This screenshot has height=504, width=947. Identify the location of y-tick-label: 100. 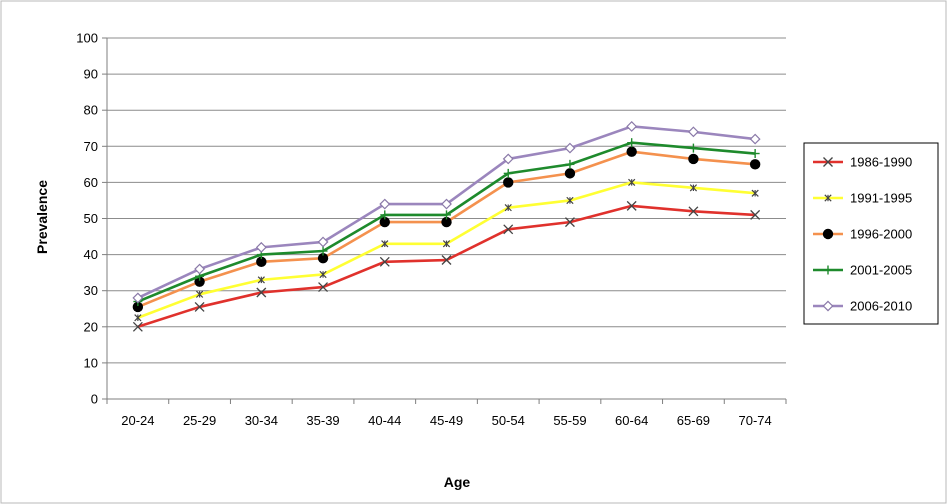
(87, 38).